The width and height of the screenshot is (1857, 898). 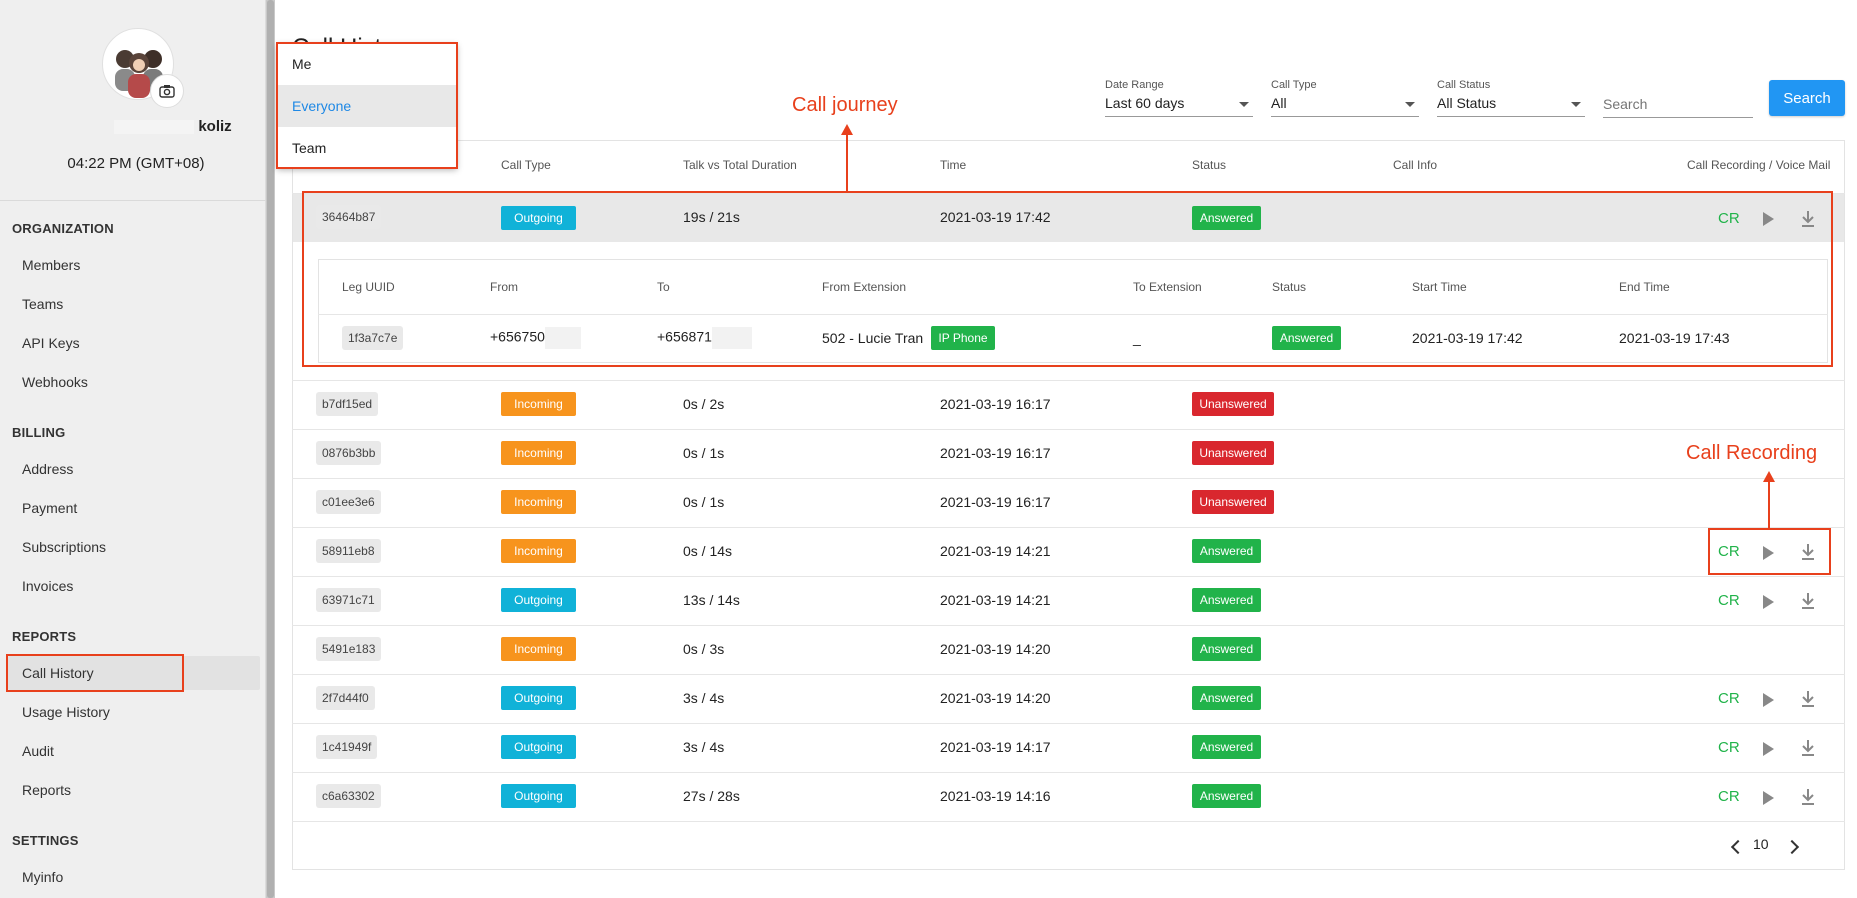 I want to click on annotation-arrow-line, so click(x=847, y=162).